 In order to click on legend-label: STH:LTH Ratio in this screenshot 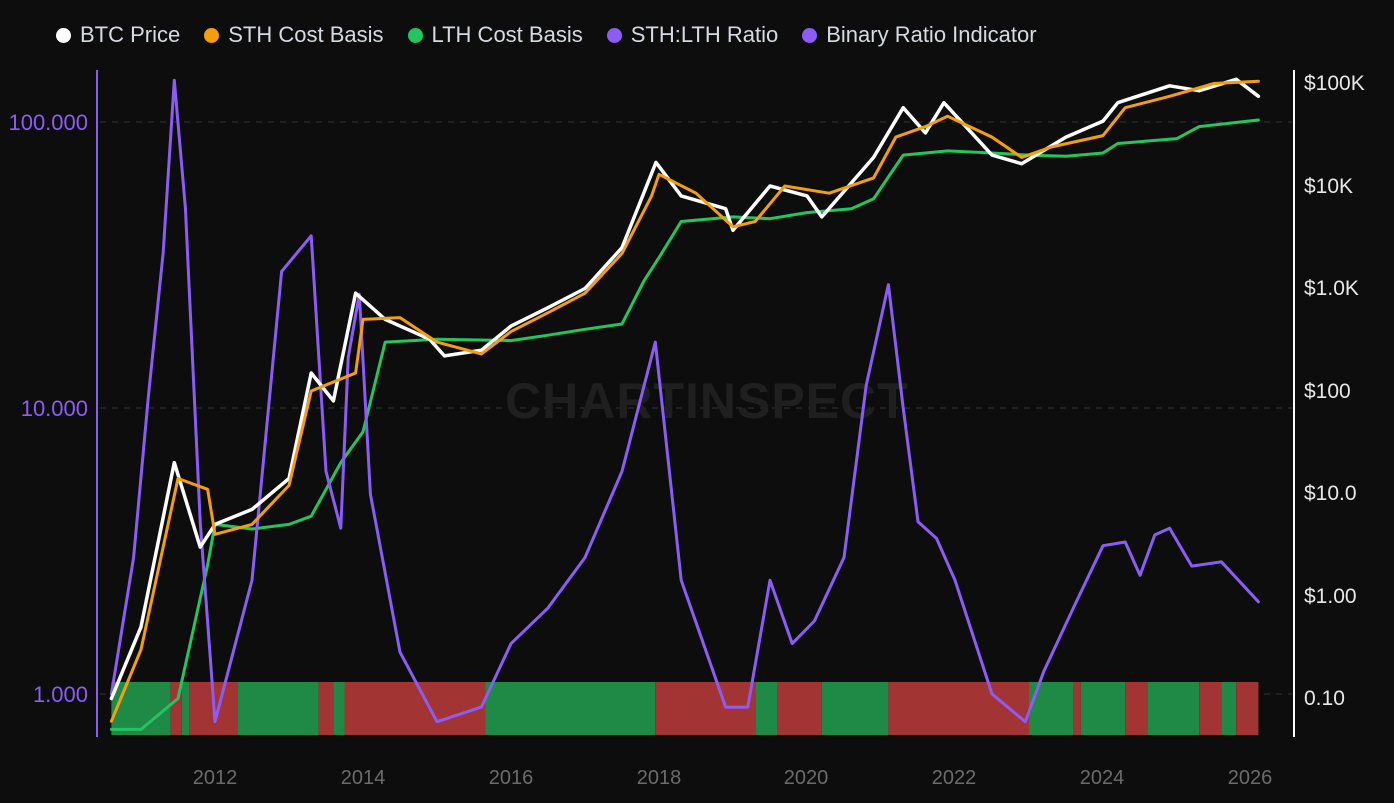, I will do `click(704, 34)`.